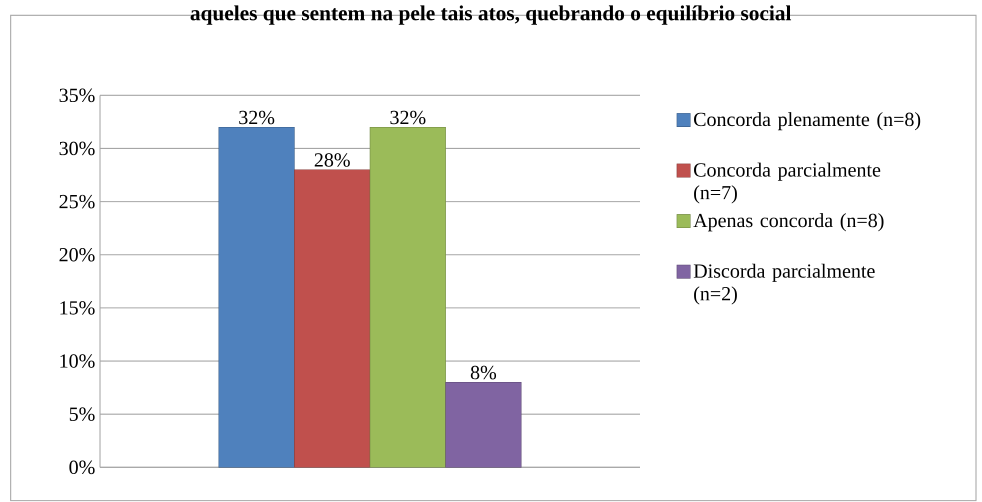  I want to click on y-tick-label: 35%, so click(77, 95).